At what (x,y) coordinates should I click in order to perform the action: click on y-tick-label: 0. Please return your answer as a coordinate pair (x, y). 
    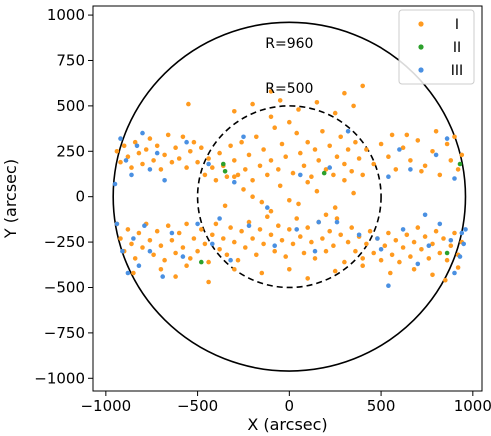
    Looking at the image, I should click on (80, 197).